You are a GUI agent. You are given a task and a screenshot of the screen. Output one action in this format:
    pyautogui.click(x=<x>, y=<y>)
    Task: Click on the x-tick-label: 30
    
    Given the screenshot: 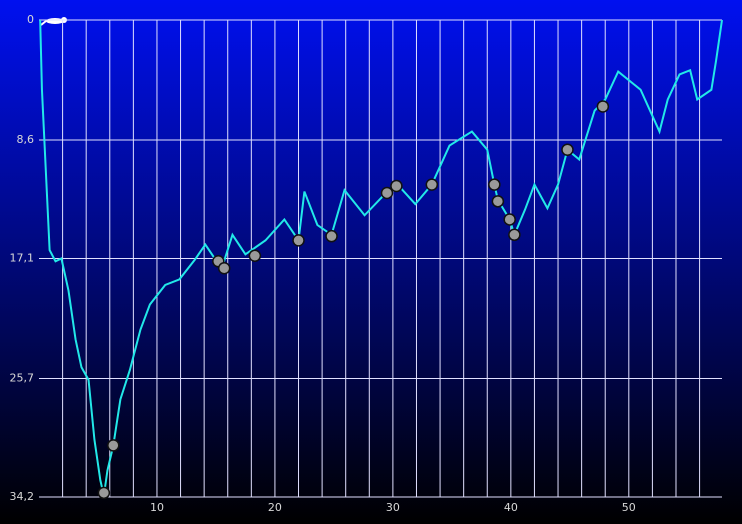 What is the action you would take?
    pyautogui.click(x=393, y=507)
    